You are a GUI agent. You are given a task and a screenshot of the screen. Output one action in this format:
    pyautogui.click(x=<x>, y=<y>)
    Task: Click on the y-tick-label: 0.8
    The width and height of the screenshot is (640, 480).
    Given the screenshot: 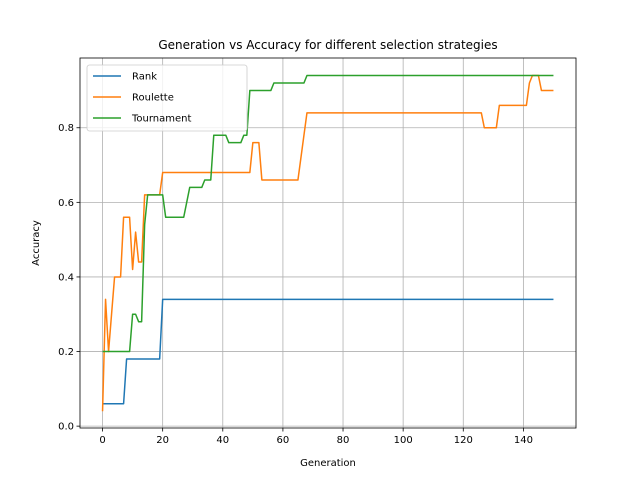 What is the action you would take?
    pyautogui.click(x=66, y=128)
    